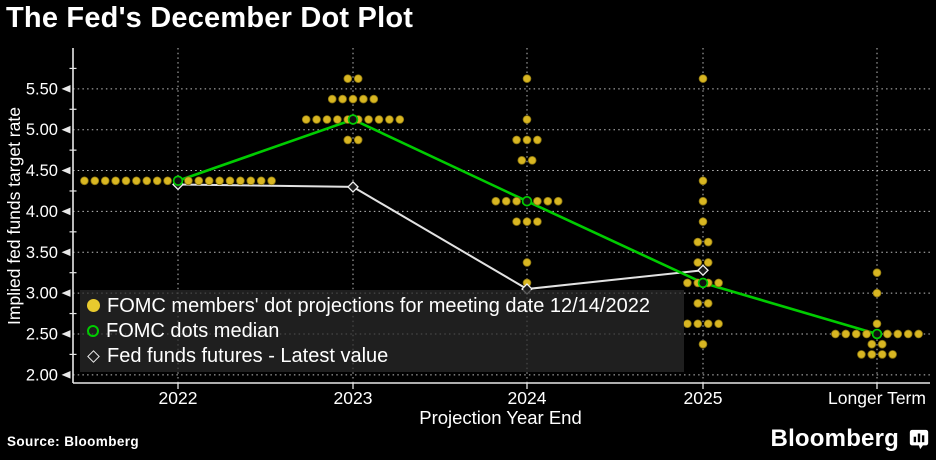 This screenshot has height=460, width=936. I want to click on legend-item-median: FOMC dots median, so click(383, 331).